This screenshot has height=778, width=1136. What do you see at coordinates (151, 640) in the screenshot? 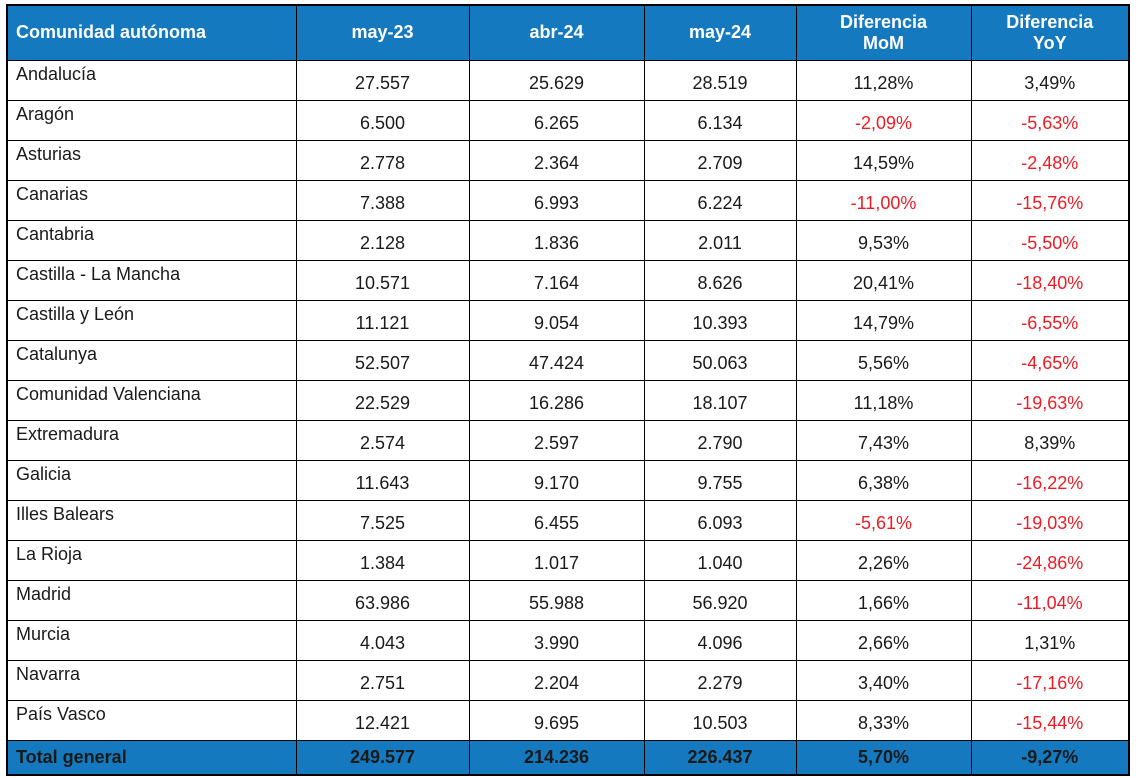
I see `region-name: Murcia` at bounding box center [151, 640].